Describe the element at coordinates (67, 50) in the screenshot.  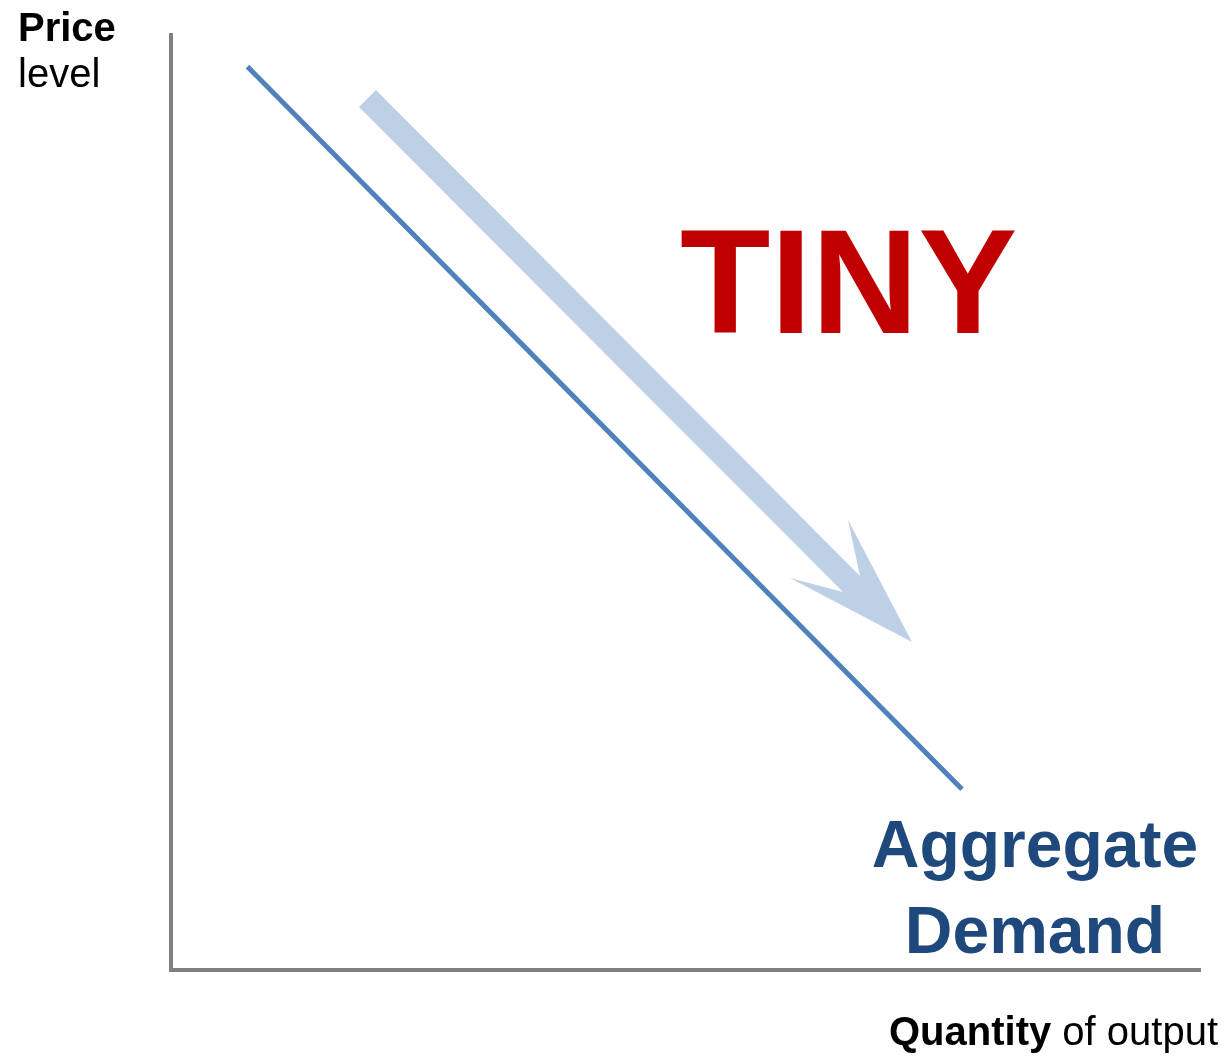
I see `y-axis-title: Price level` at that location.